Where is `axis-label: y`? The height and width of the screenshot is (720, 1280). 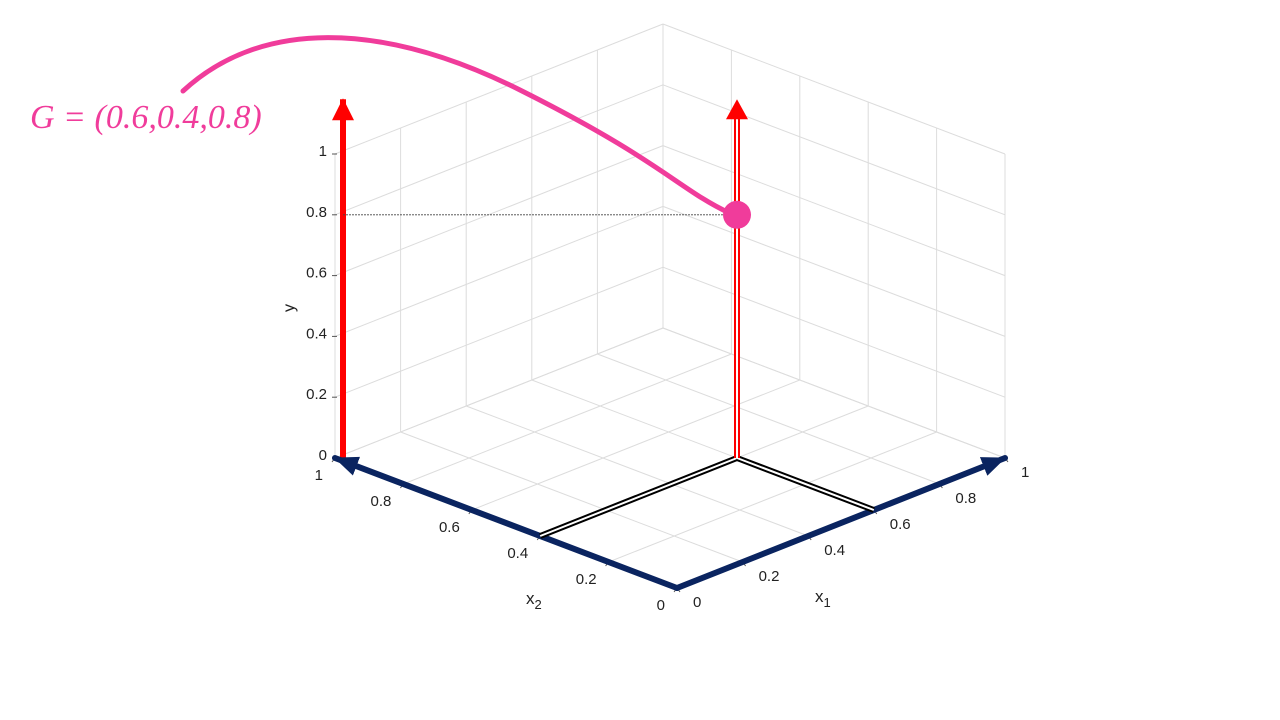 axis-label: y is located at coordinates (289, 308).